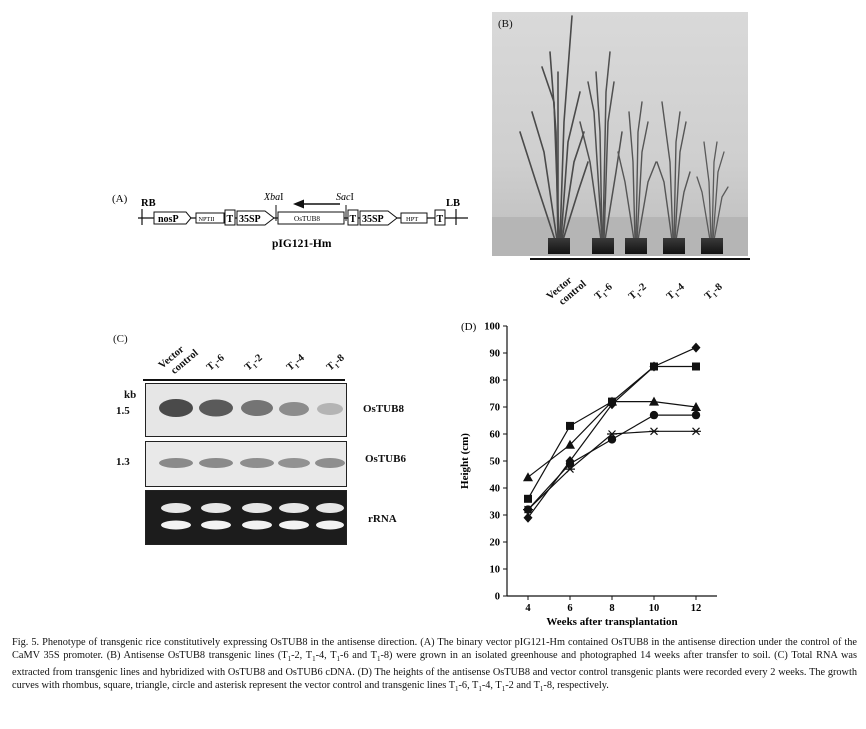 The height and width of the screenshot is (729, 866). I want to click on 35sp-promoter-arrow-1, so click(255, 218).